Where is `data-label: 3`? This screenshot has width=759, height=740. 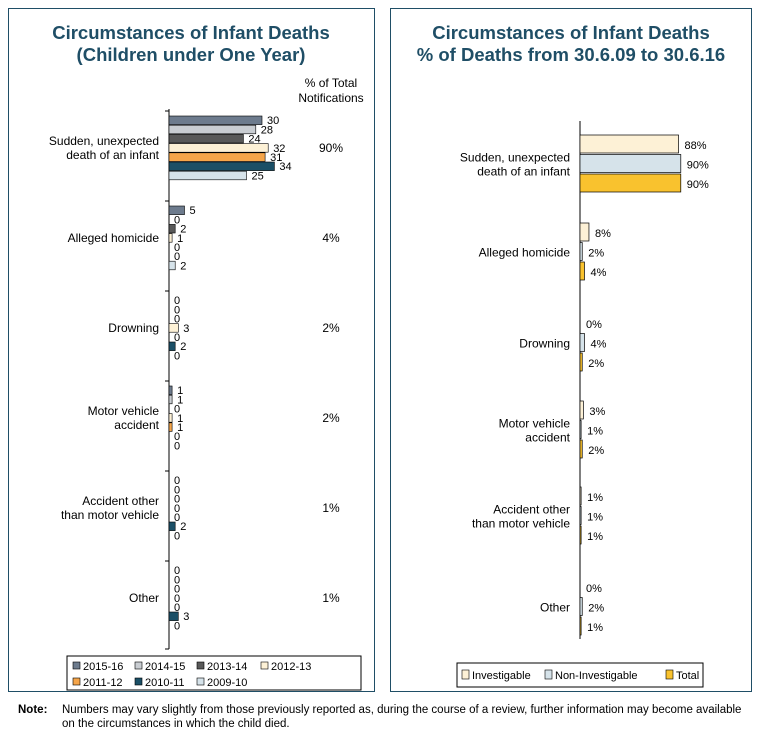 data-label: 3 is located at coordinates (186, 617).